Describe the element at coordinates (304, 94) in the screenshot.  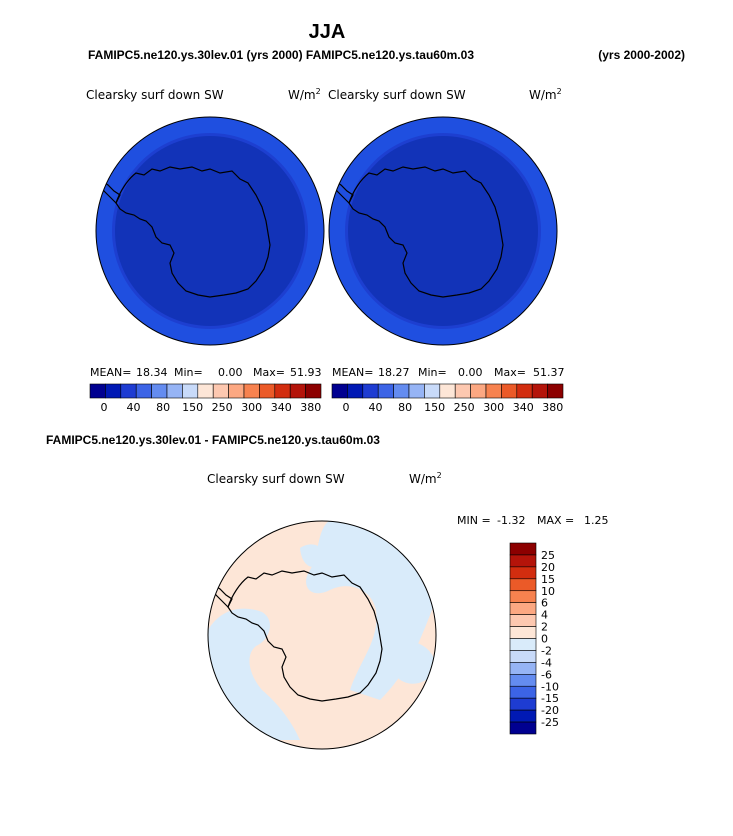
I see `panel-a-units: W/m2` at that location.